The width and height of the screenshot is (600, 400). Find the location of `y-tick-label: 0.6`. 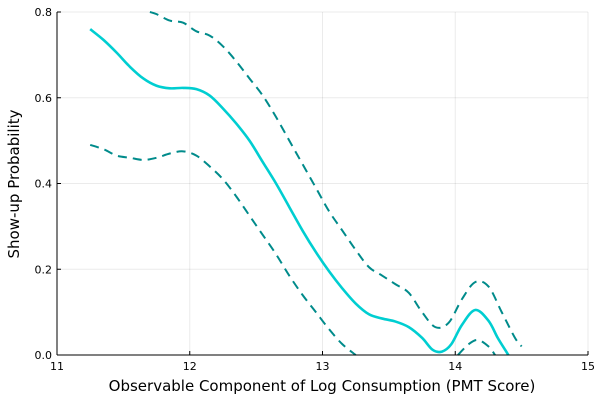

y-tick-label: 0.6 is located at coordinates (44, 98).